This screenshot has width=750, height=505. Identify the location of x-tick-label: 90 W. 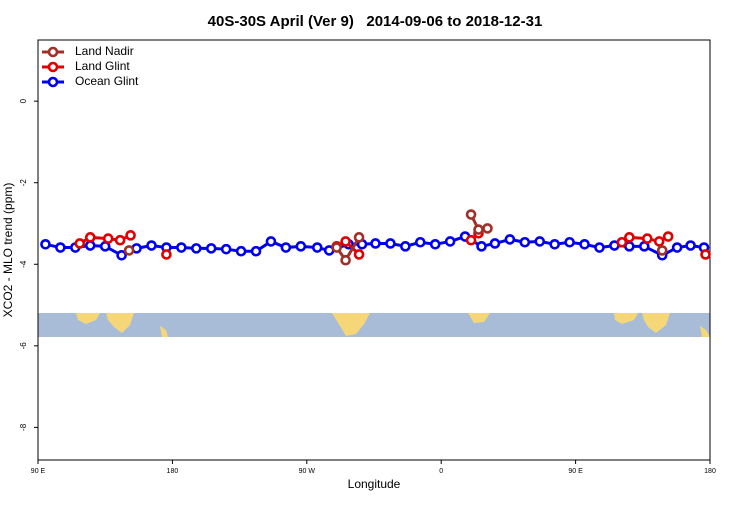
(307, 471).